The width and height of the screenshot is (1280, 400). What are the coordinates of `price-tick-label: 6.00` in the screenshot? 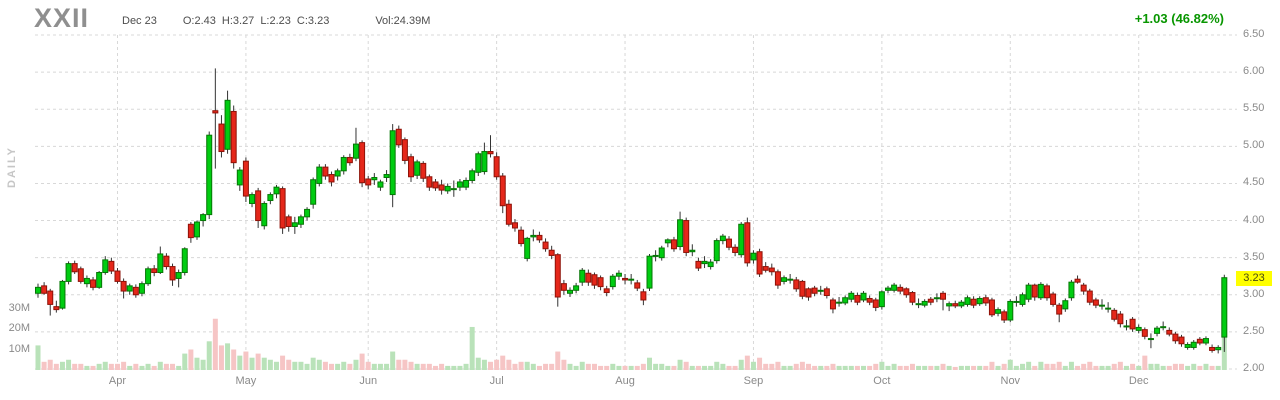 It's located at (1254, 71).